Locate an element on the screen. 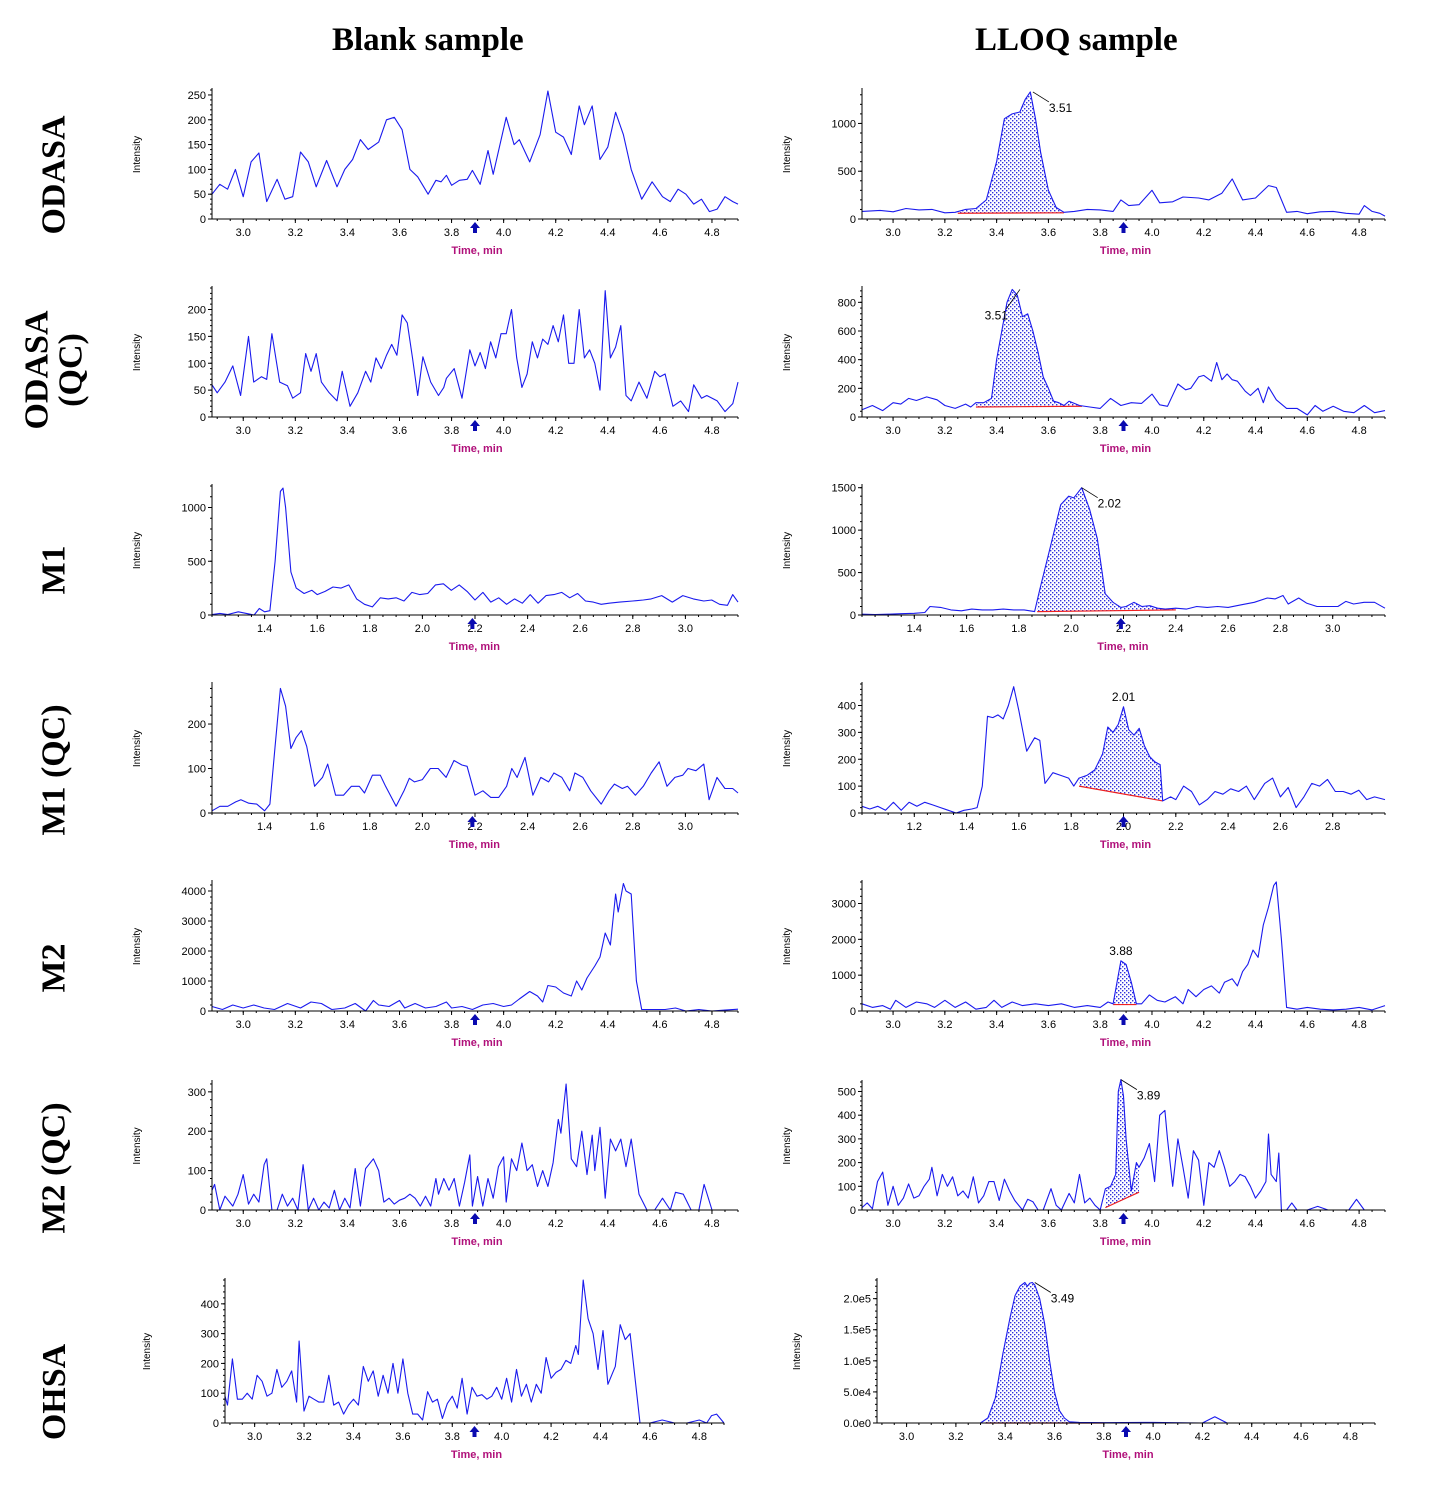 Image resolution: width=1436 pixels, height=1502 pixels. x-tick-label: 2.6 is located at coordinates (580, 629).